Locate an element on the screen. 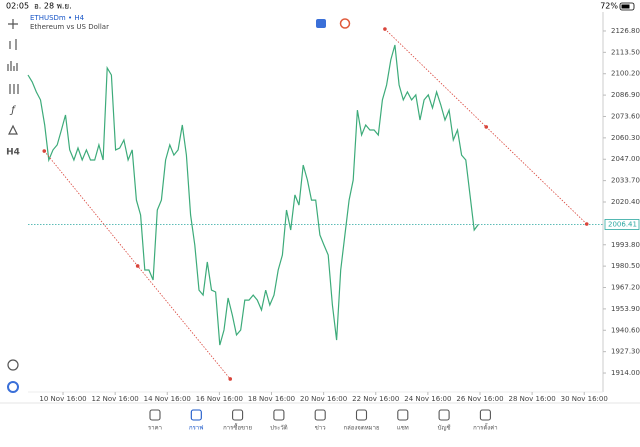 Image resolution: width=640 pixels, height=447 pixels. status-date: อ. 28 พ.ย. is located at coordinates (53, 6).